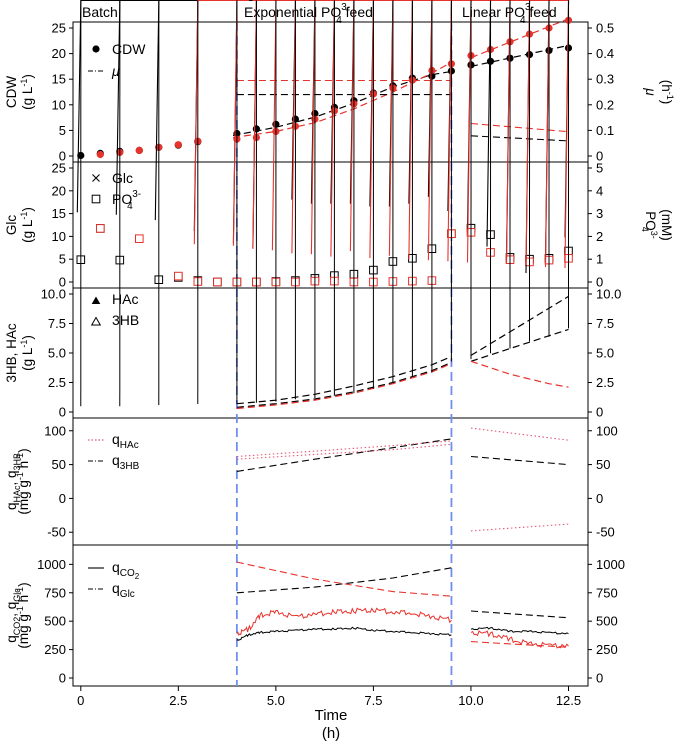 This screenshot has width=680, height=744. Describe the element at coordinates (23, 615) in the screenshot. I see `qco2-left-title: (mg g-1 h-1)` at that location.